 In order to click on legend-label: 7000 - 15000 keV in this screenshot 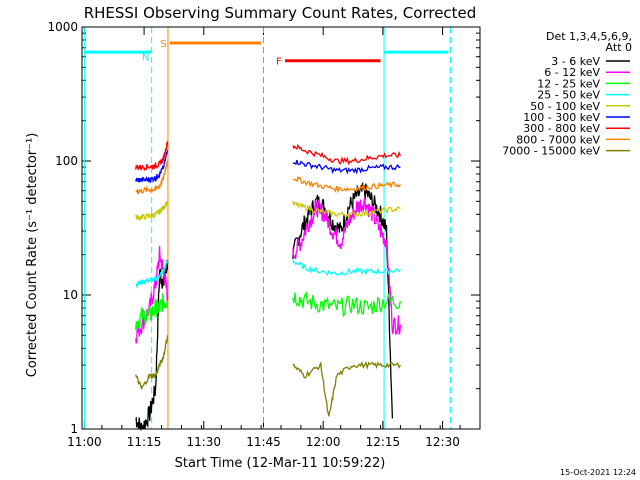, I will do `click(551, 151)`.